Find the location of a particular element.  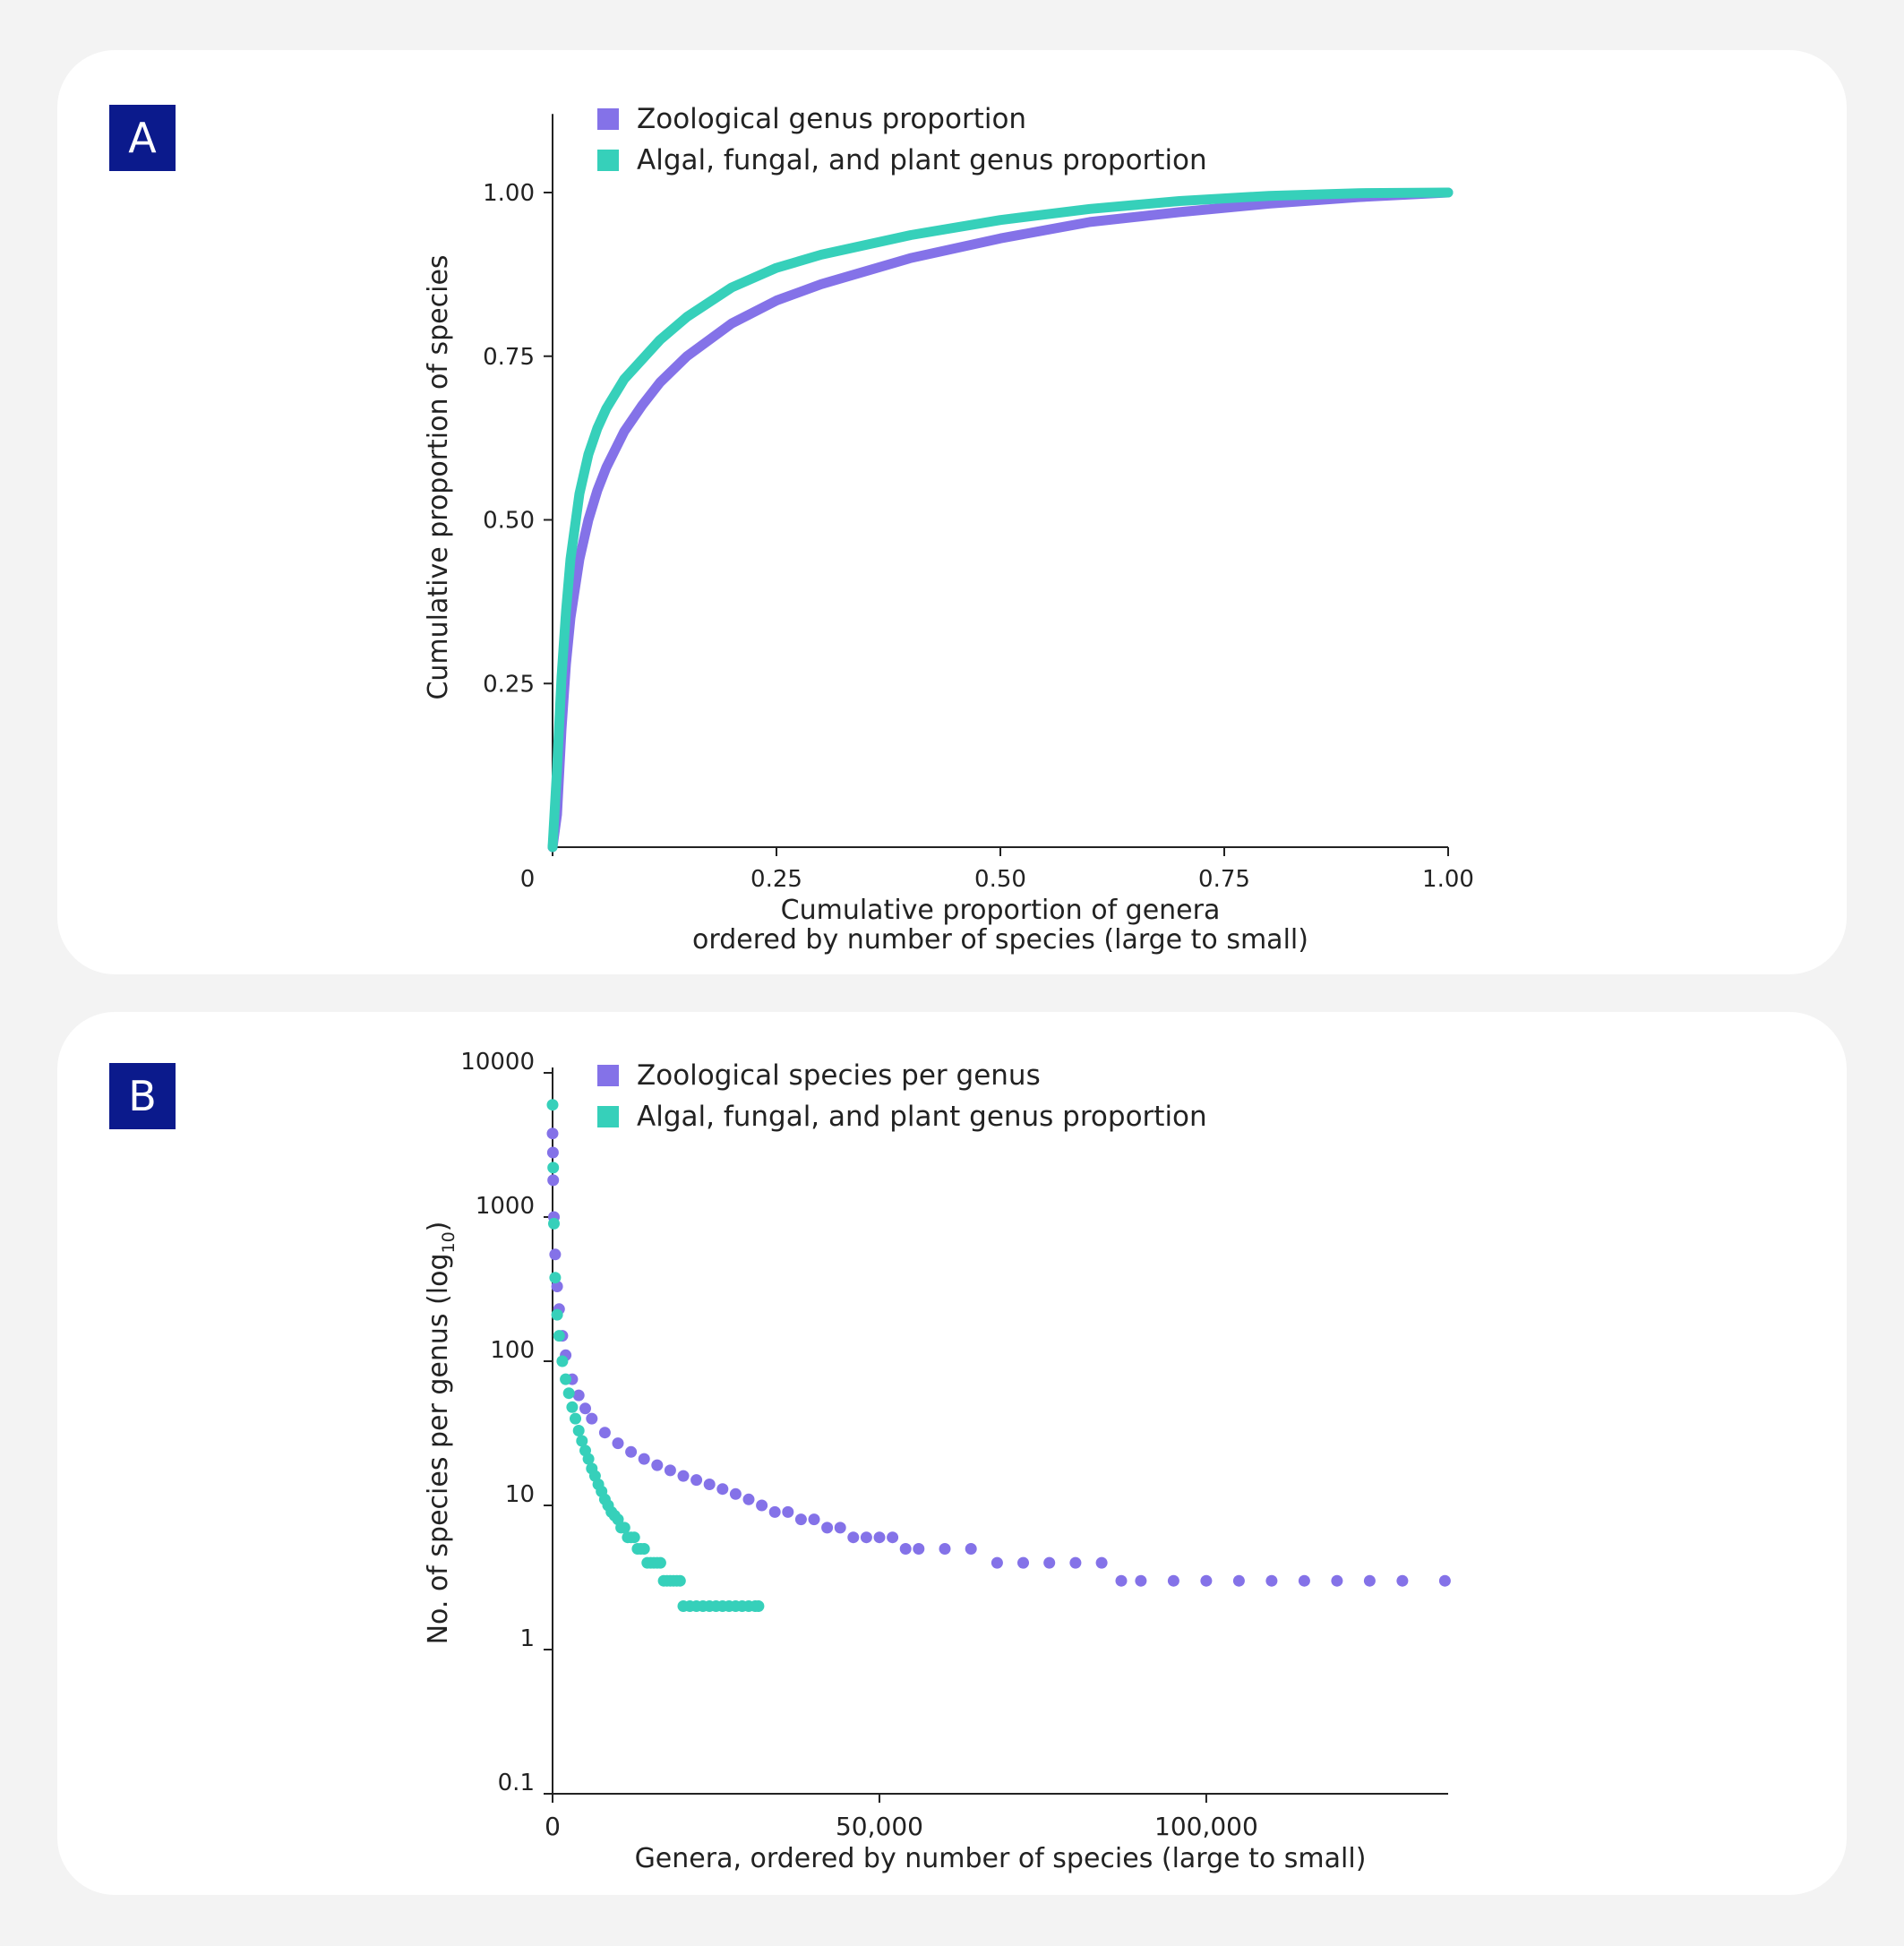

a-x-tick-label: 0.25 is located at coordinates (776, 880).